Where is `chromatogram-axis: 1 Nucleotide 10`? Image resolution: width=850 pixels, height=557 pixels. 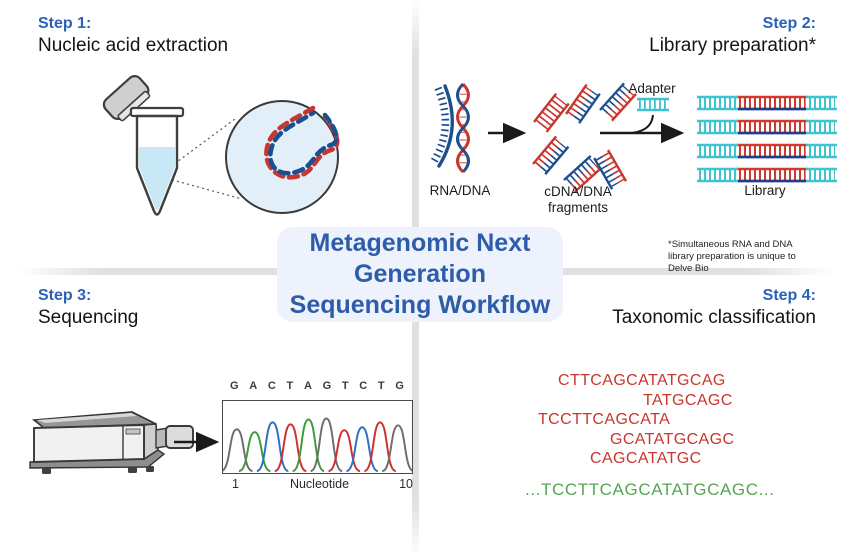 chromatogram-axis: 1 Nucleotide 10 is located at coordinates (319, 485).